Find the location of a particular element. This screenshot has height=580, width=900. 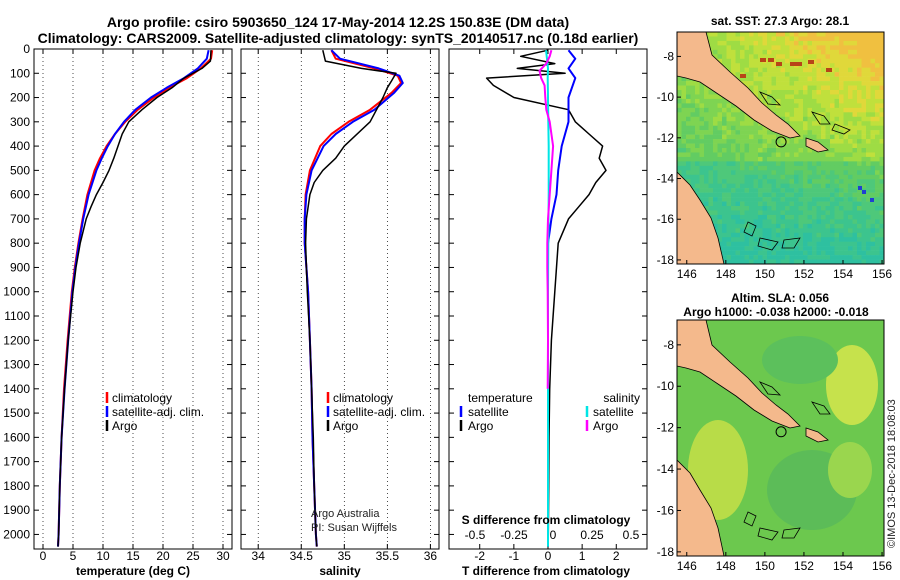

x-tick-label: 1 is located at coordinates (582, 556).